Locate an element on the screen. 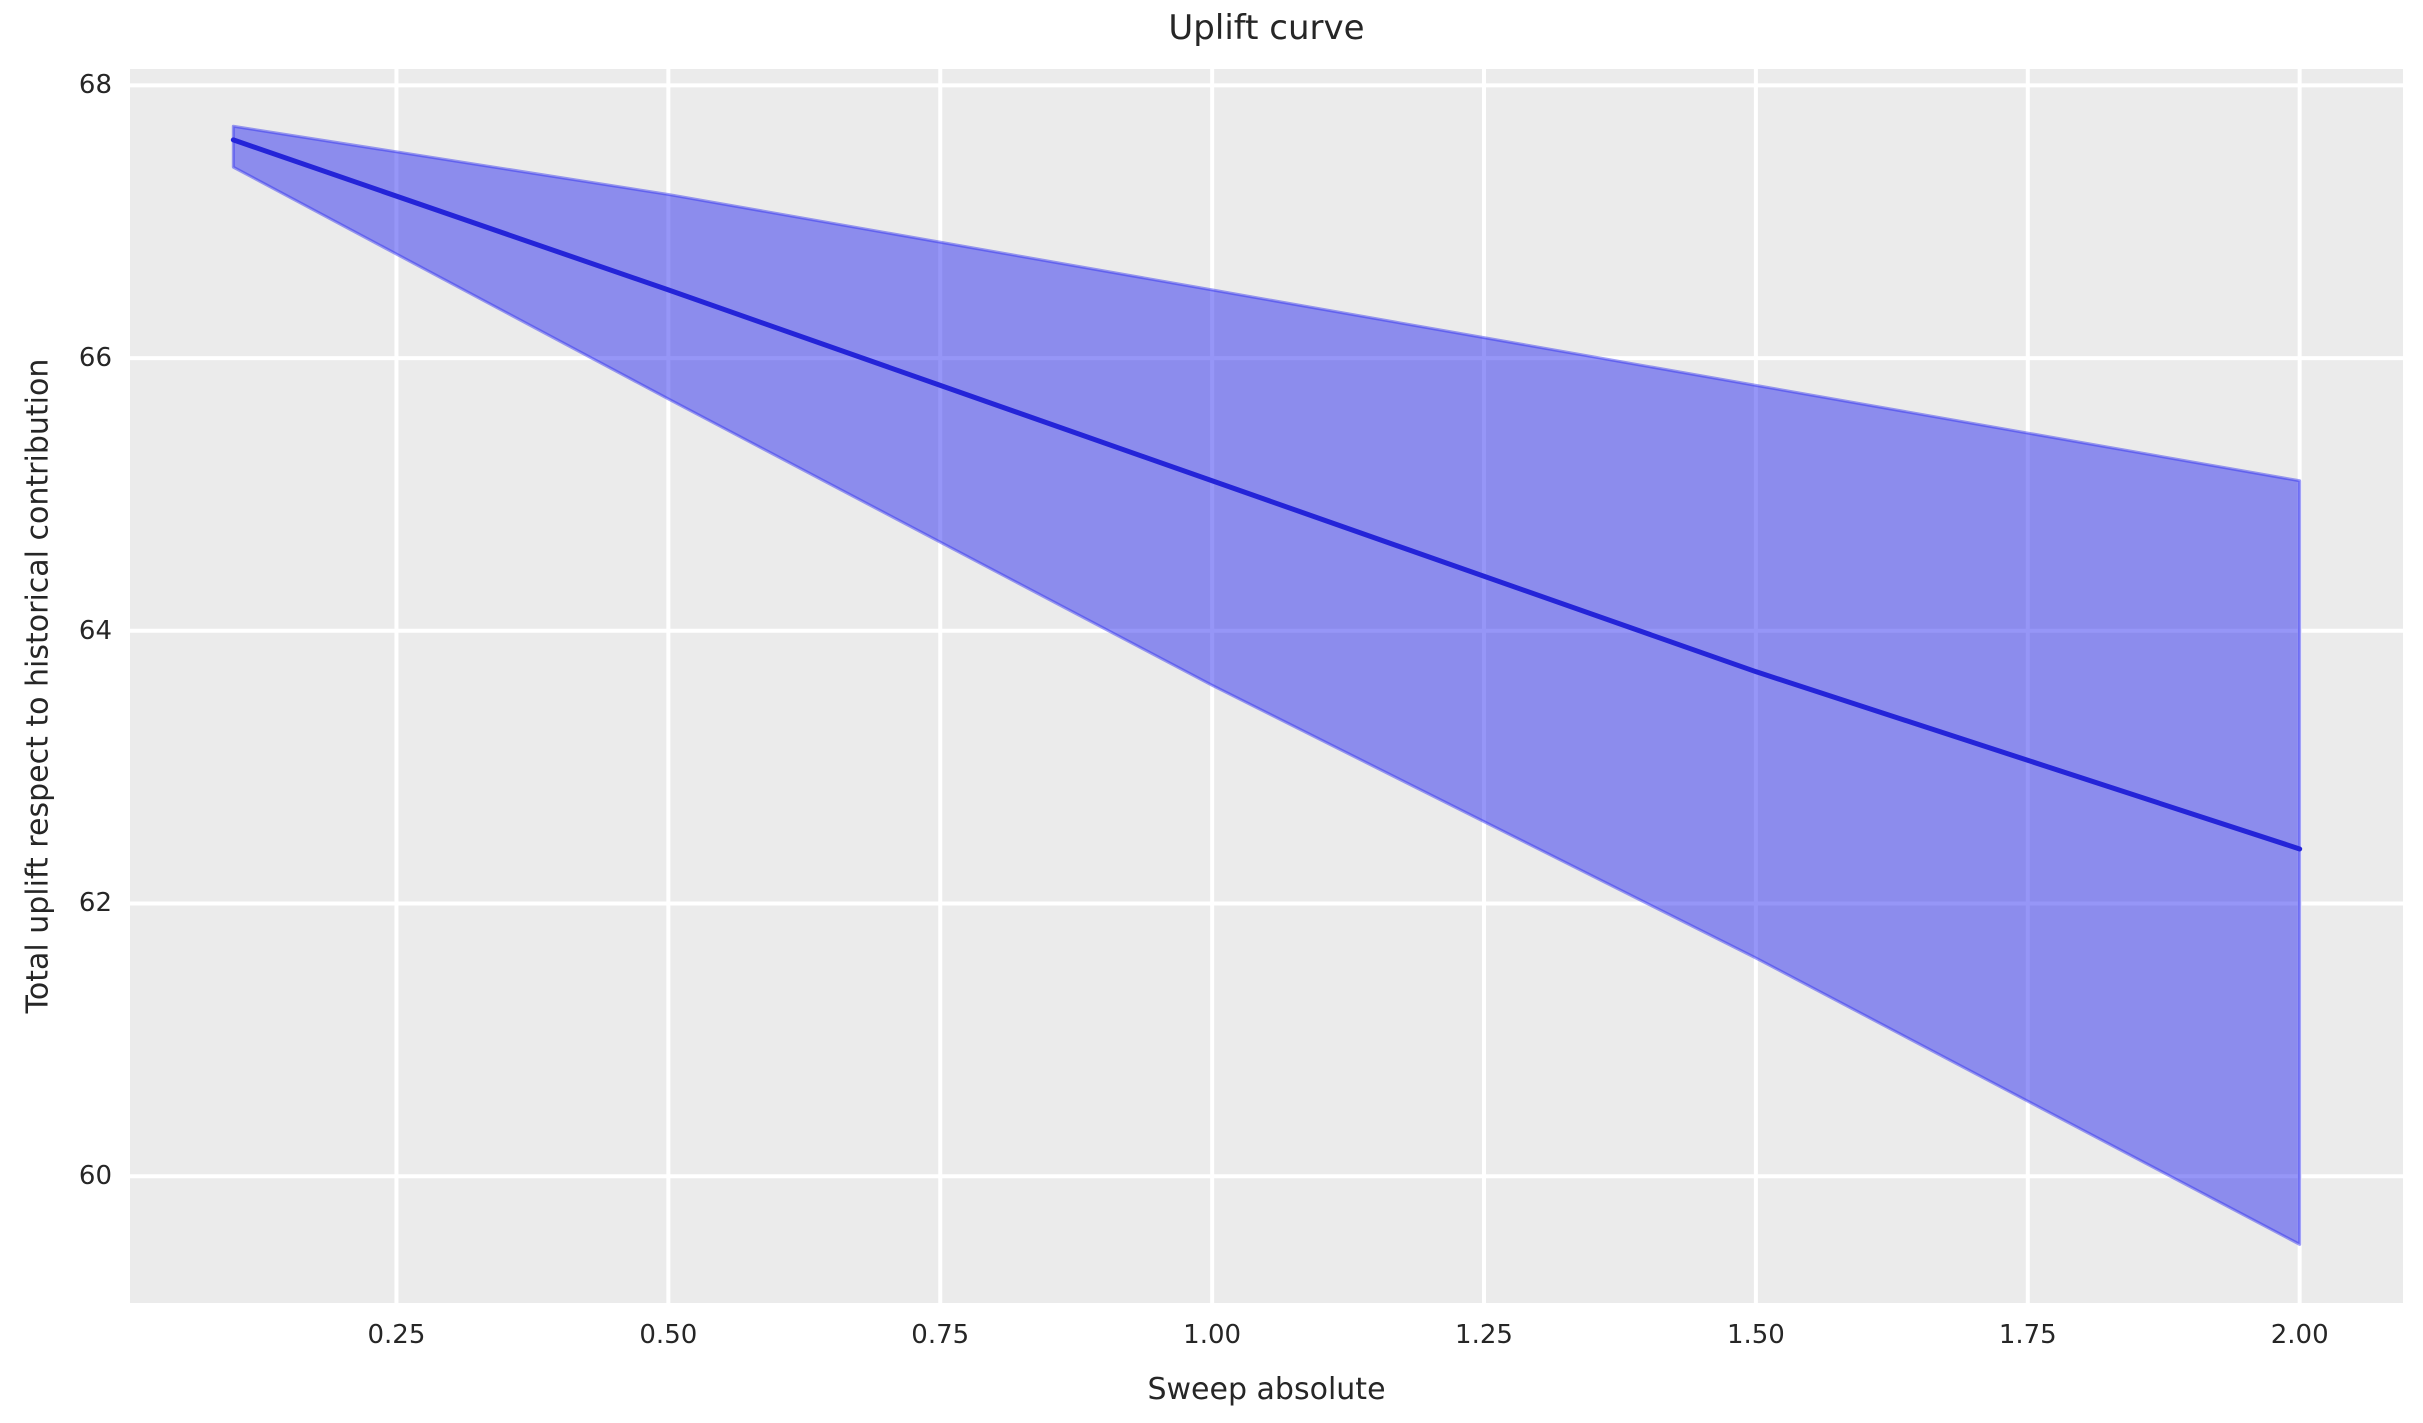  x-axis-label: Sweep absolute is located at coordinates (1266, 1389).